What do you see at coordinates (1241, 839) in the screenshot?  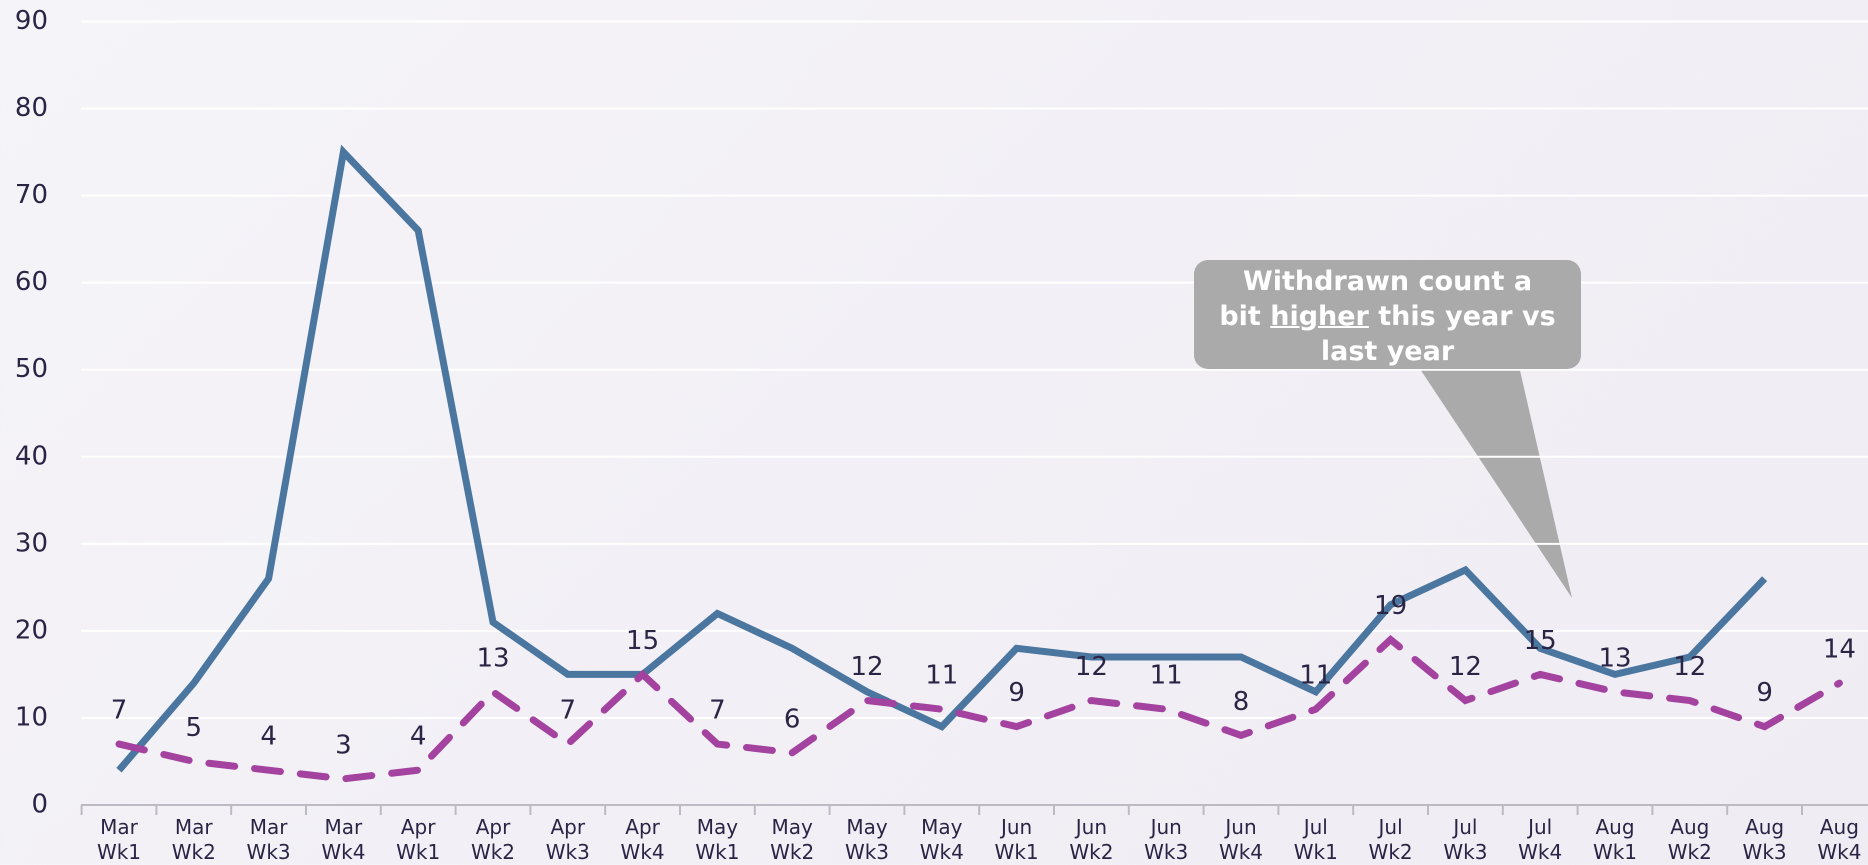 I see `x-tick-label: Jun Wk4` at bounding box center [1241, 839].